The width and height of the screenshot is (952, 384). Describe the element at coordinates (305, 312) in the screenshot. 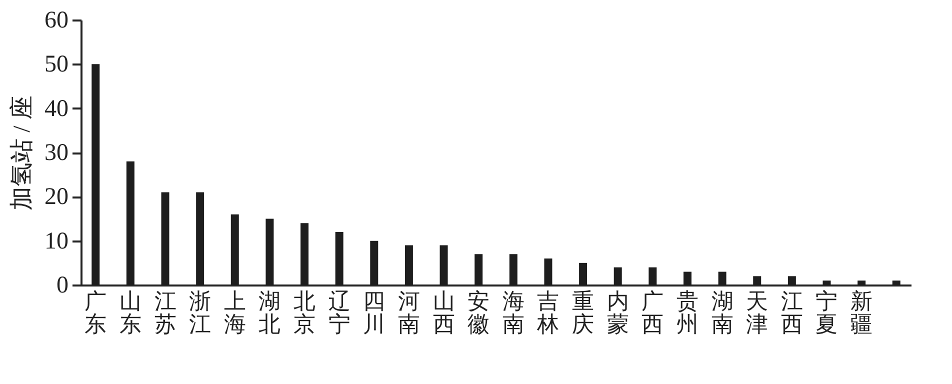

I see `x-tick-label: 北京` at that location.